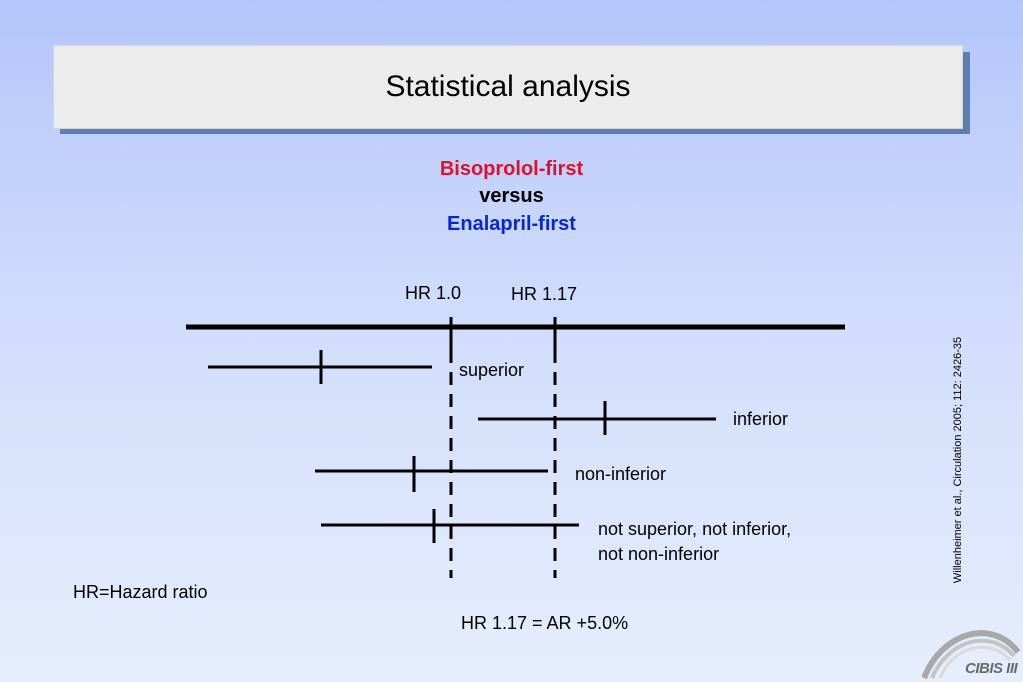  What do you see at coordinates (659, 554) in the screenshot?
I see `neither-label-line-2: not non-inferior` at bounding box center [659, 554].